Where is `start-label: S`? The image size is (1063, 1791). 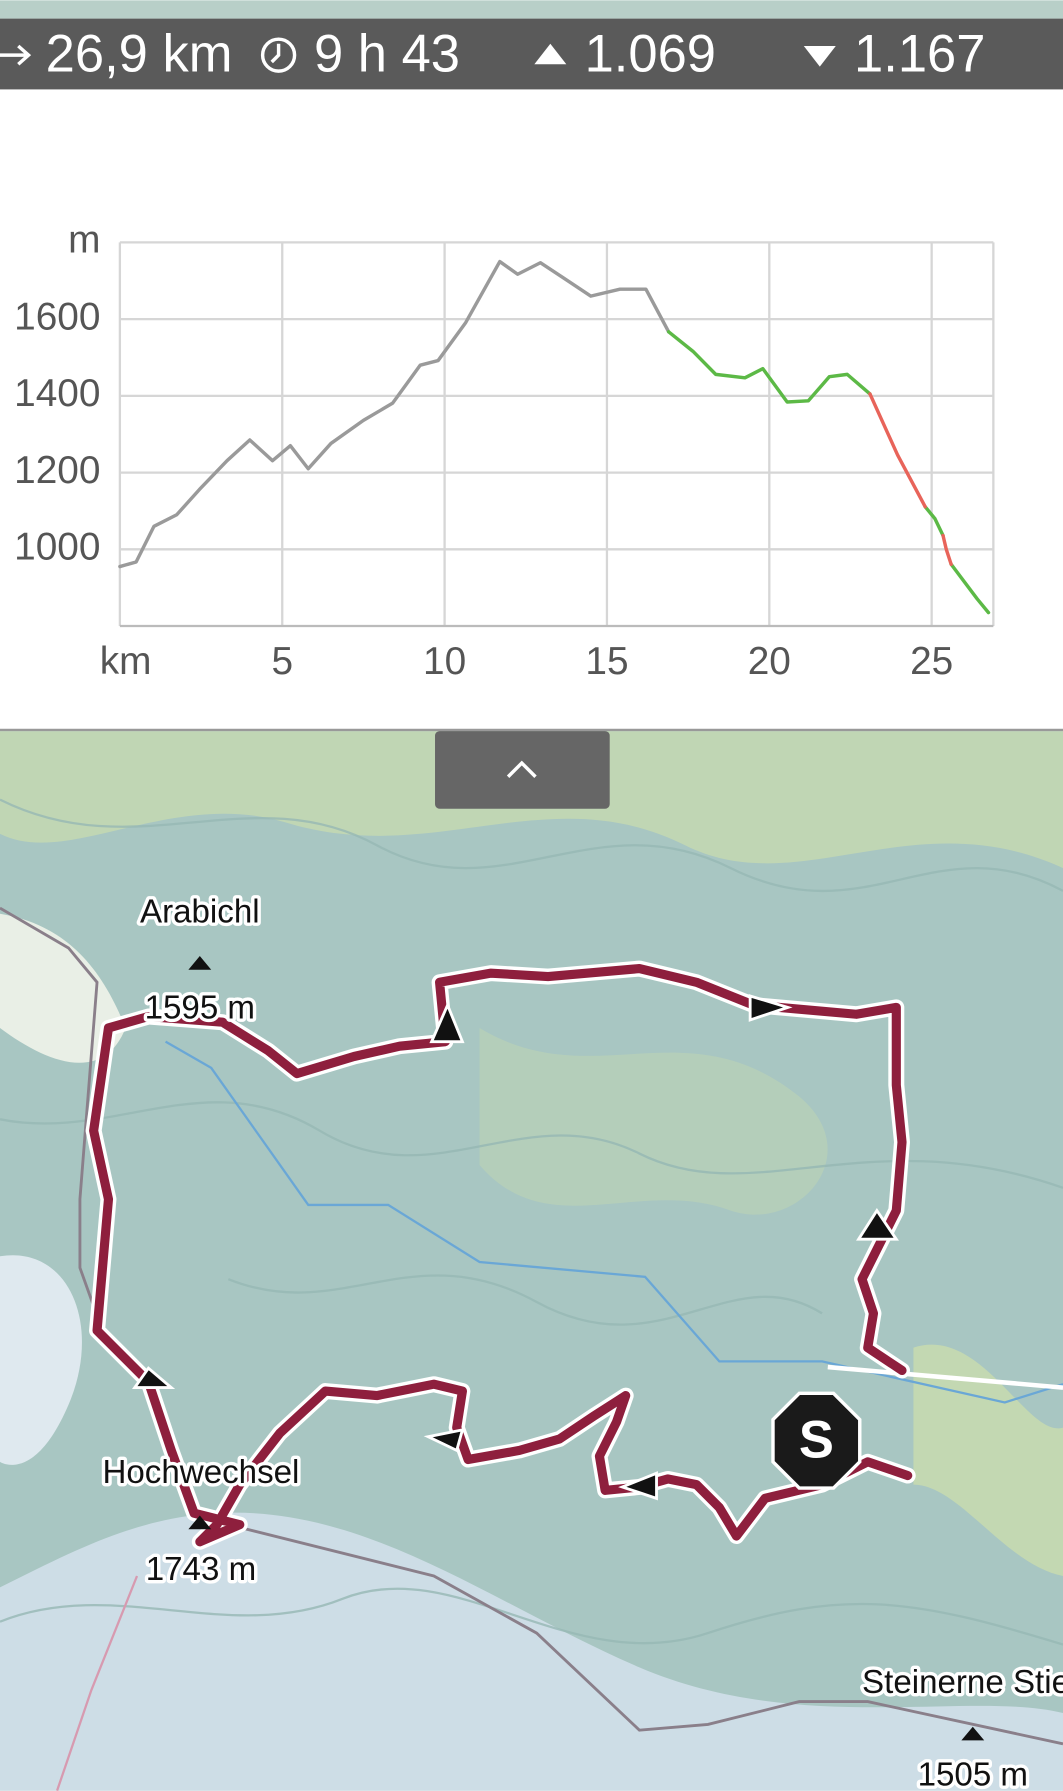 start-label: S is located at coordinates (816, 1439).